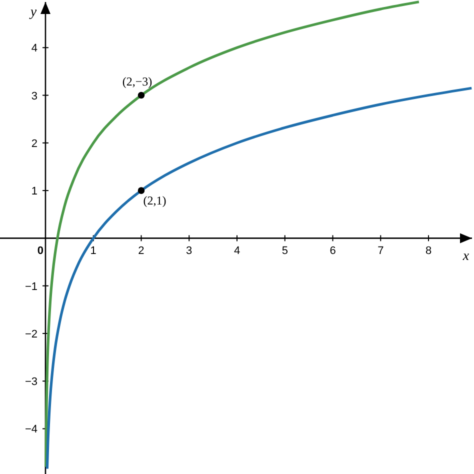  What do you see at coordinates (31, 430) in the screenshot?
I see `y-tick-label: −4` at bounding box center [31, 430].